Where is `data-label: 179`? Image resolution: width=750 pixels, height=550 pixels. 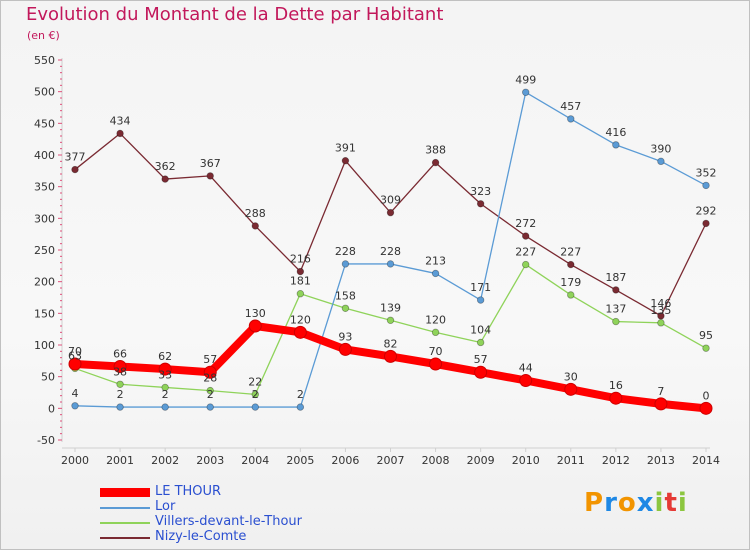 data-label: 179 is located at coordinates (570, 282).